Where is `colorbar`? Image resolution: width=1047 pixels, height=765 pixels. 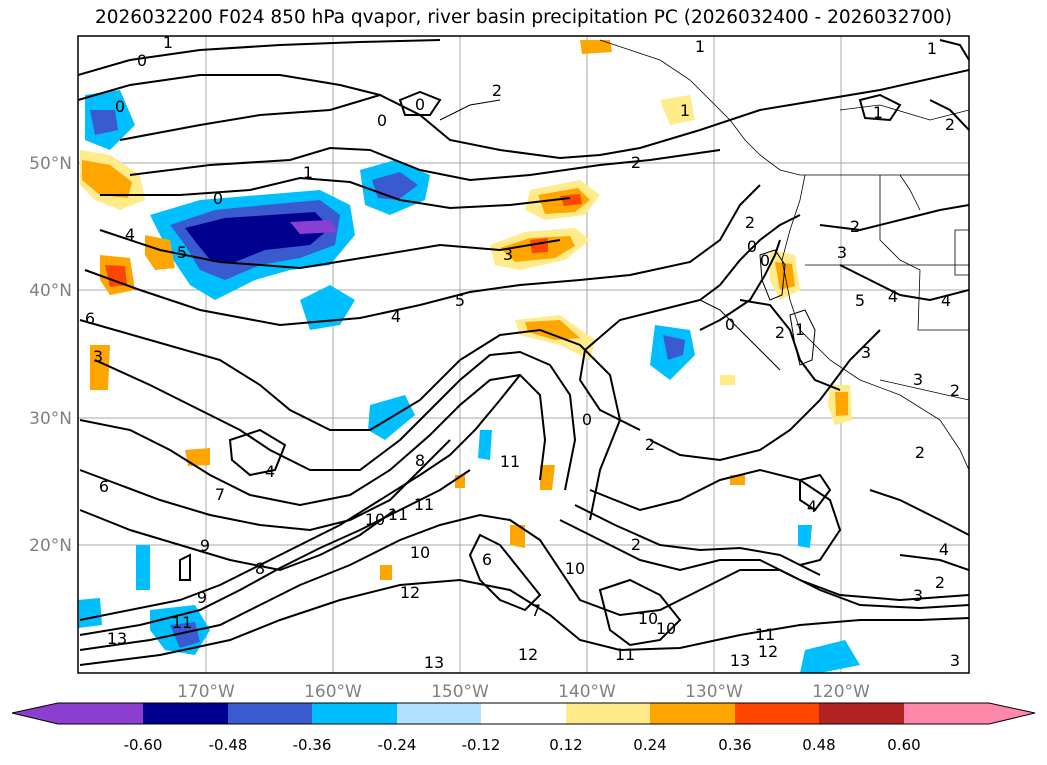
colorbar is located at coordinates (523, 713).